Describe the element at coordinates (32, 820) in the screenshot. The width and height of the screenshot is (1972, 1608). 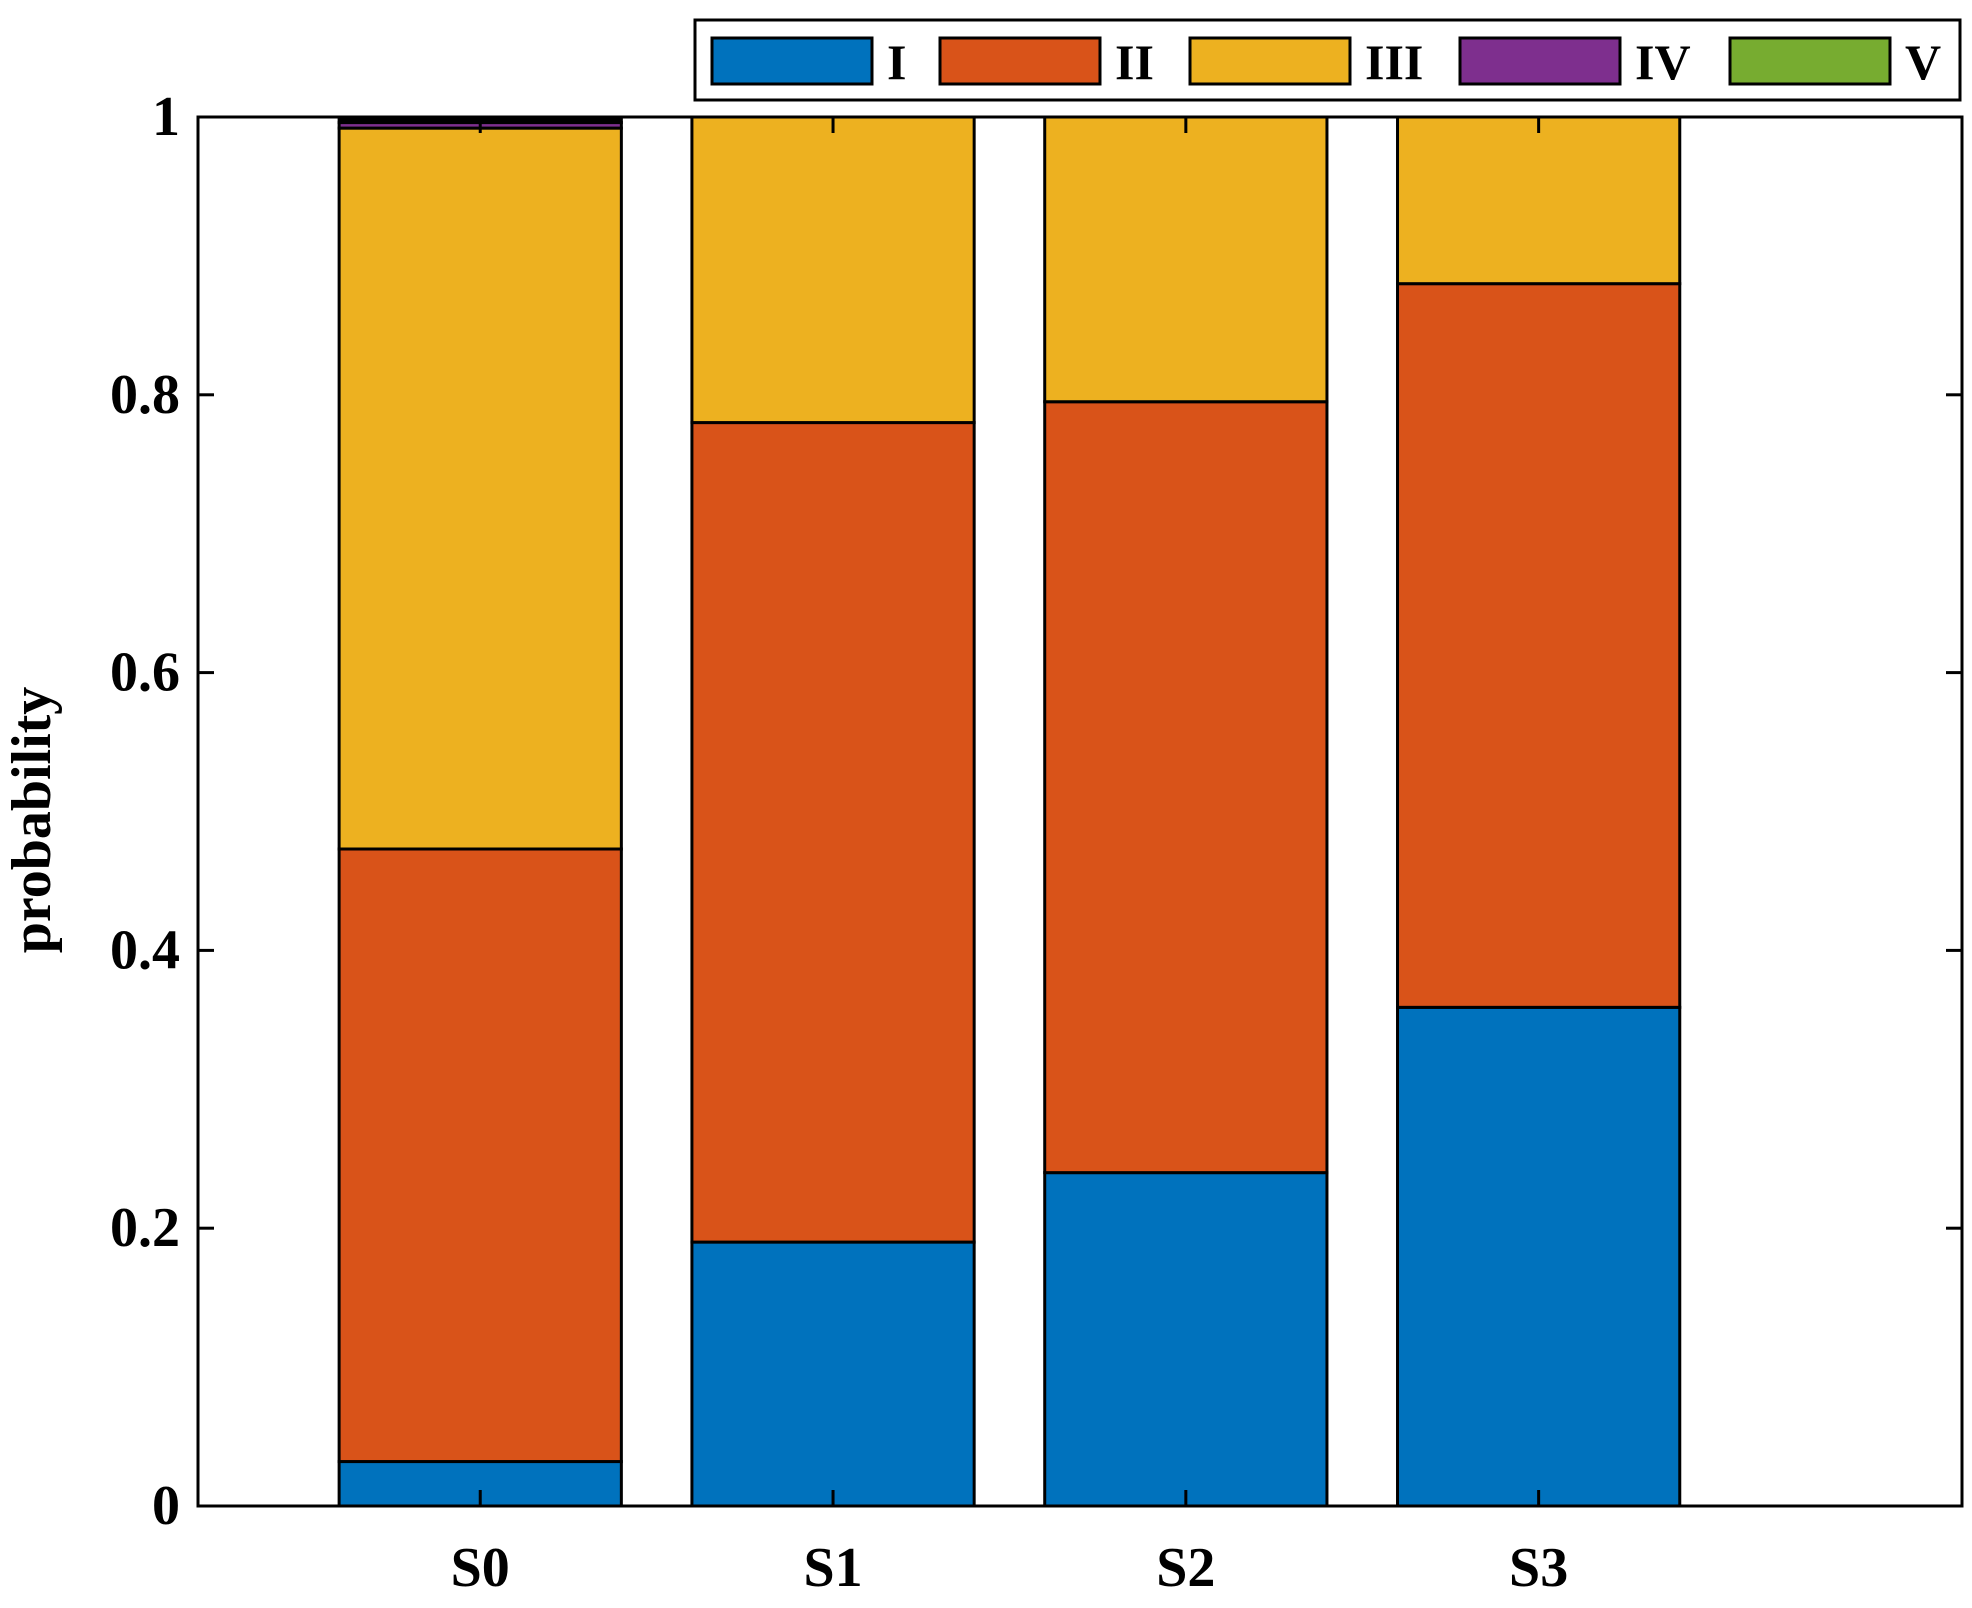
I see `y-axis-label: probability` at that location.